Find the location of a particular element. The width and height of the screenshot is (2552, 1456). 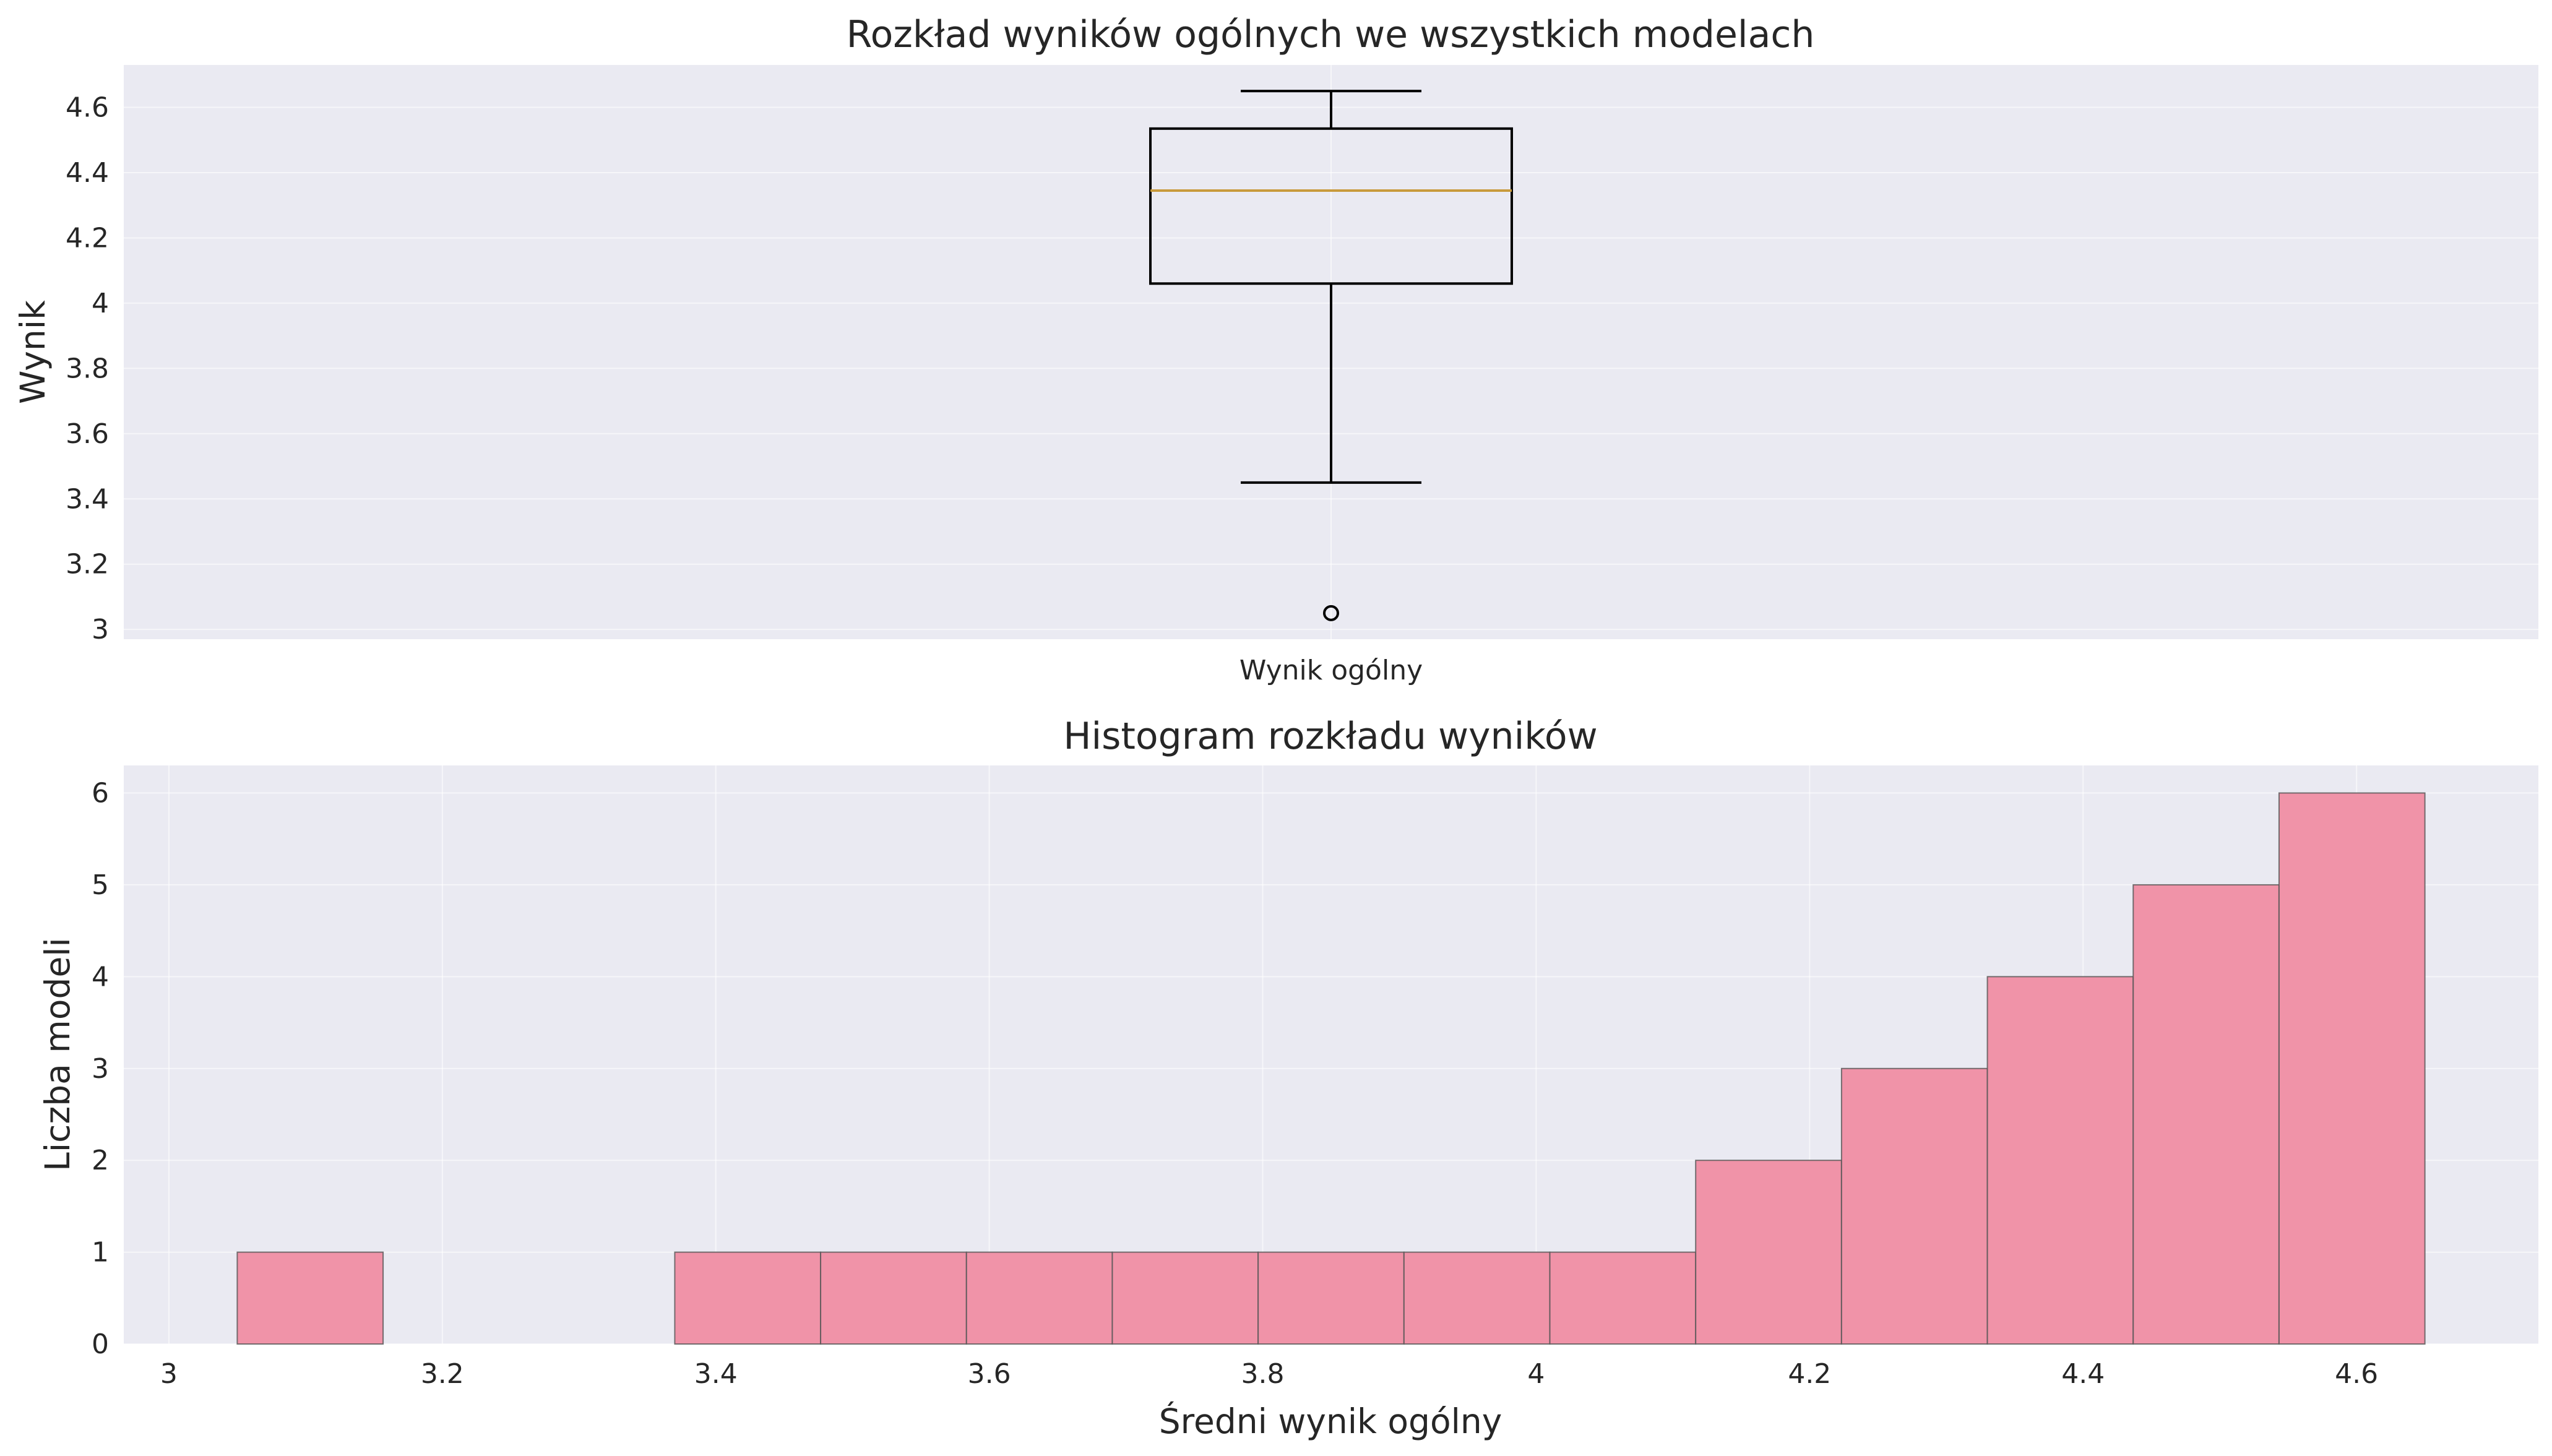

boxplot-x-tick-label: Wynik ogólny is located at coordinates (1331, 670).